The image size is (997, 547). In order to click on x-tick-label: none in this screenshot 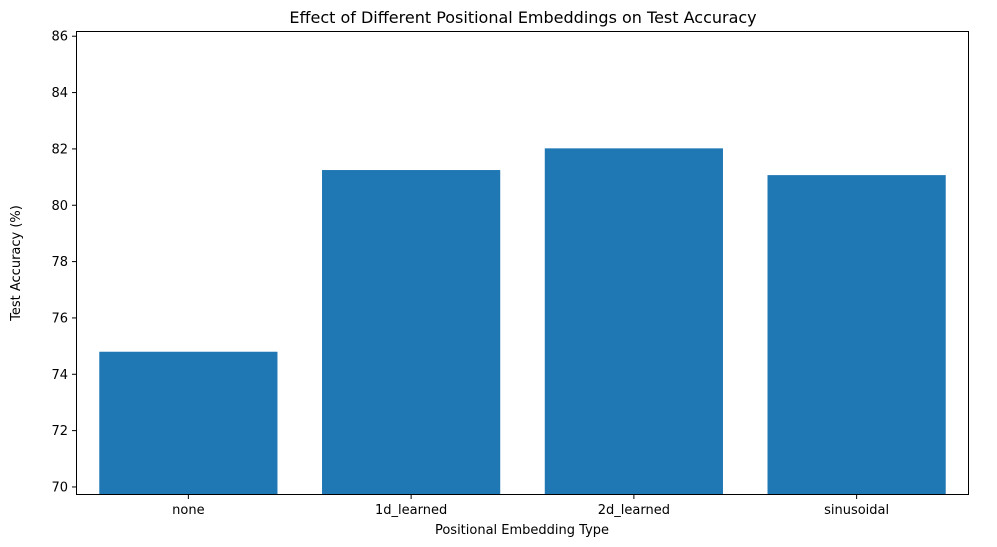, I will do `click(188, 510)`.